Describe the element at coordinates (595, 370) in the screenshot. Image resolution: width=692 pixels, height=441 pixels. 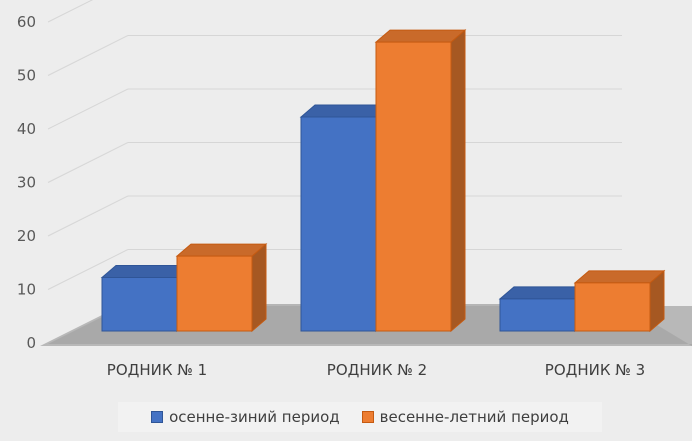
I see `category-label: РОДНИК № 3` at that location.